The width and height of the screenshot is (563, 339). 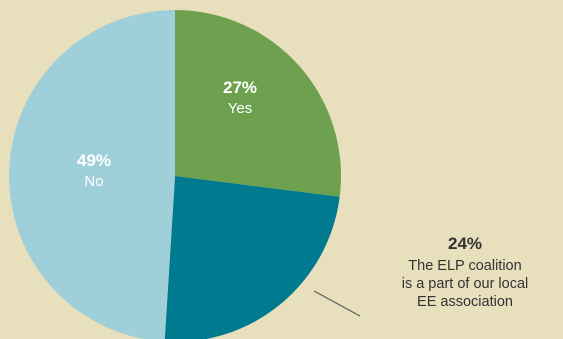 What do you see at coordinates (465, 284) in the screenshot?
I see `elp-label-line-2: is a part of our local` at bounding box center [465, 284].